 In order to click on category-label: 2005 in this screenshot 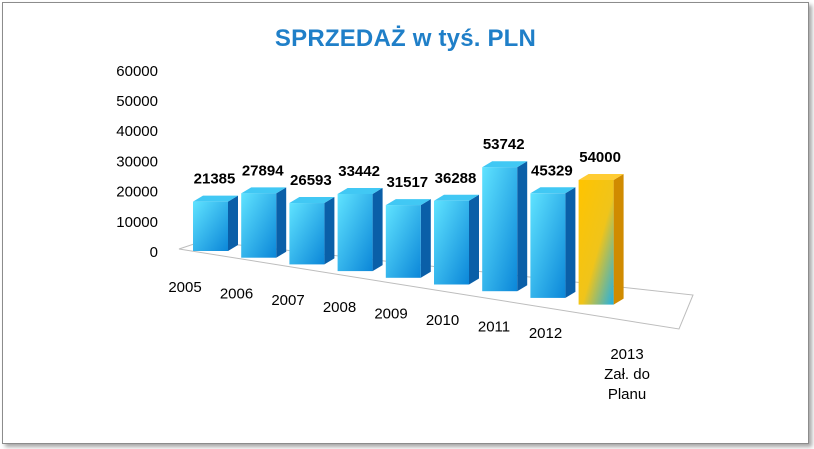, I will do `click(184, 287)`.